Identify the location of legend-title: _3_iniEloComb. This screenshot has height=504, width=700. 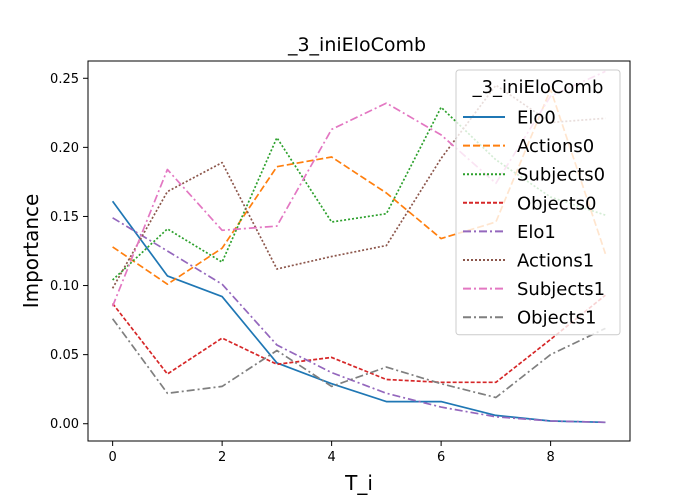
(538, 87).